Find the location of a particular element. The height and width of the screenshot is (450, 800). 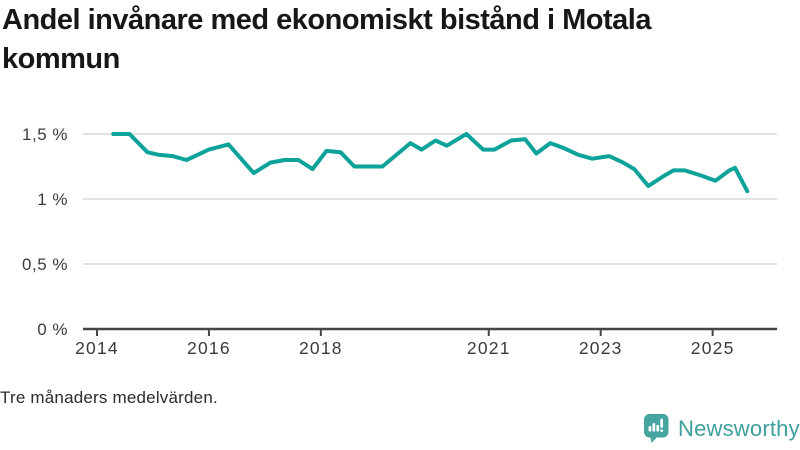

x-tick-label: 2016 is located at coordinates (209, 348).